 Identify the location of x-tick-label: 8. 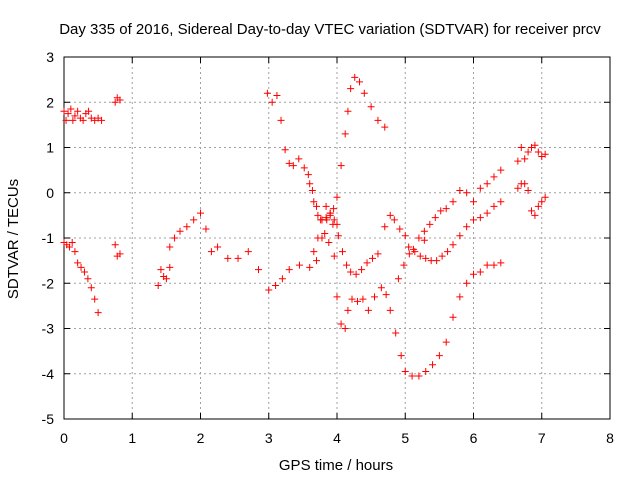
(610, 438).